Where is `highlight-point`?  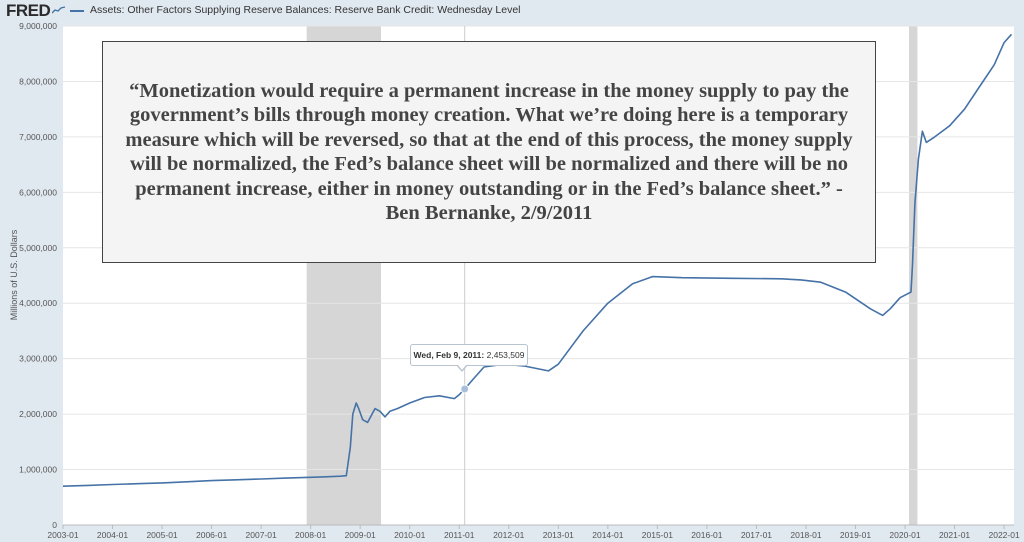
highlight-point is located at coordinates (465, 389).